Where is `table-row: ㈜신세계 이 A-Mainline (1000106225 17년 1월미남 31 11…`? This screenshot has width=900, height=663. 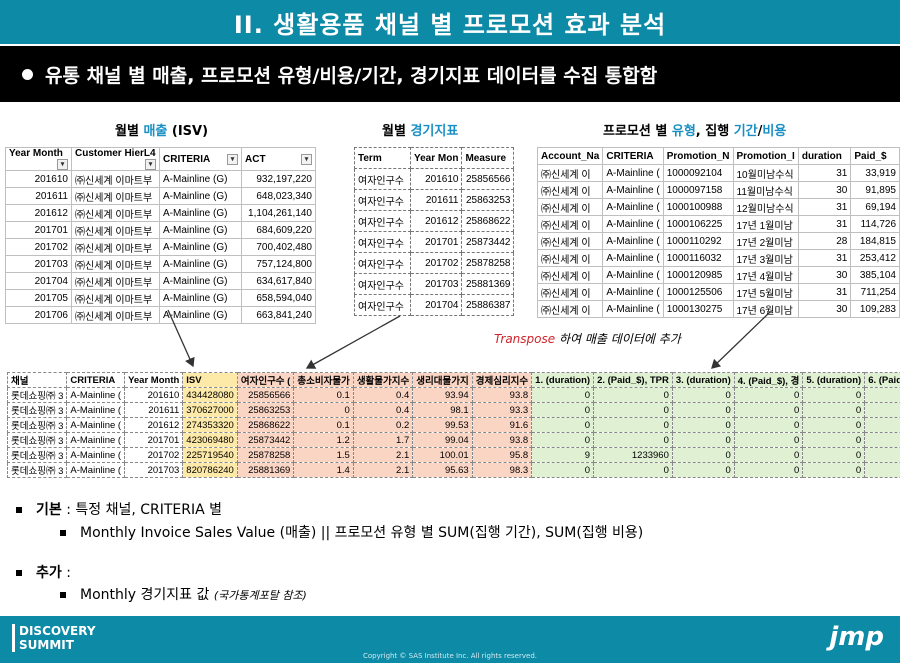
table-row: ㈜신세계 이 A-Mainline (1000106225 17년 1월미남 31 11… is located at coordinates (718, 224).